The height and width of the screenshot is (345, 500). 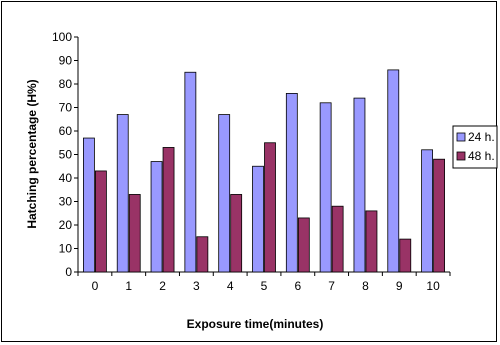 I want to click on x-axis-title: Exposure time(minutes), so click(x=255, y=324).